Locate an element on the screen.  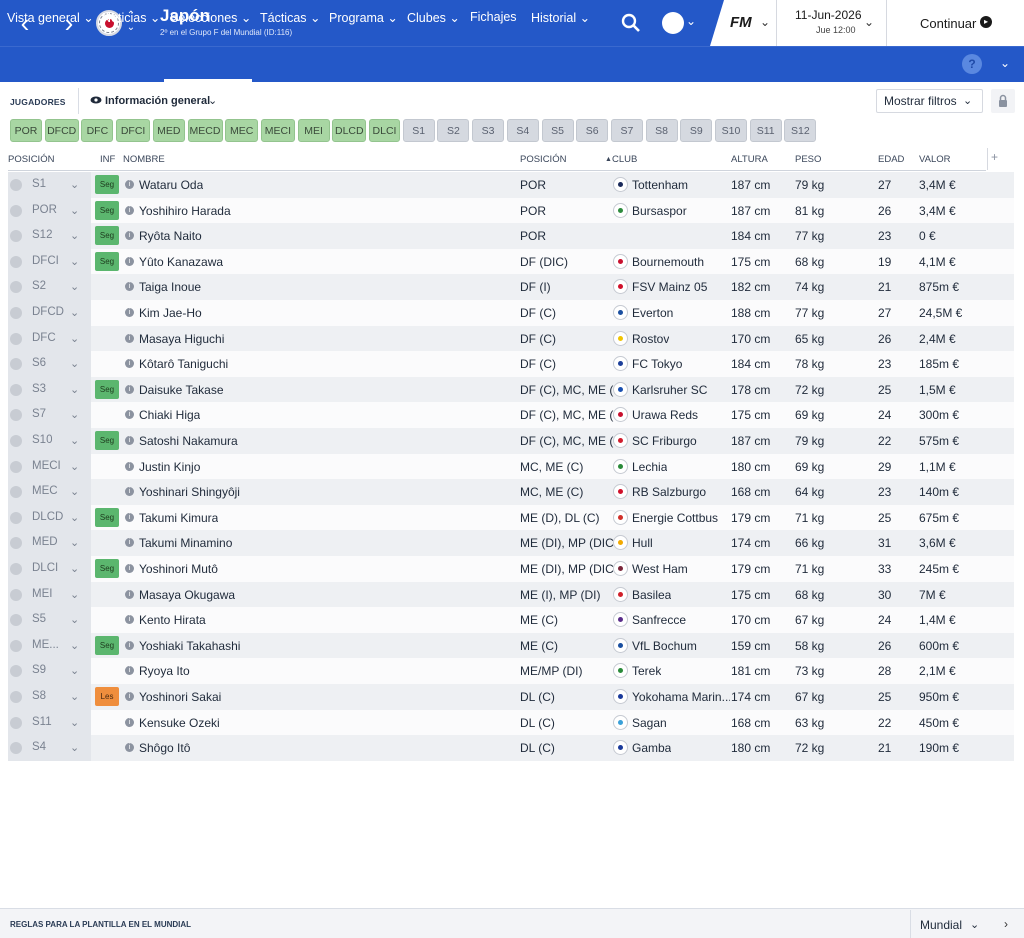
view-select: Información general is located at coordinates (158, 101).